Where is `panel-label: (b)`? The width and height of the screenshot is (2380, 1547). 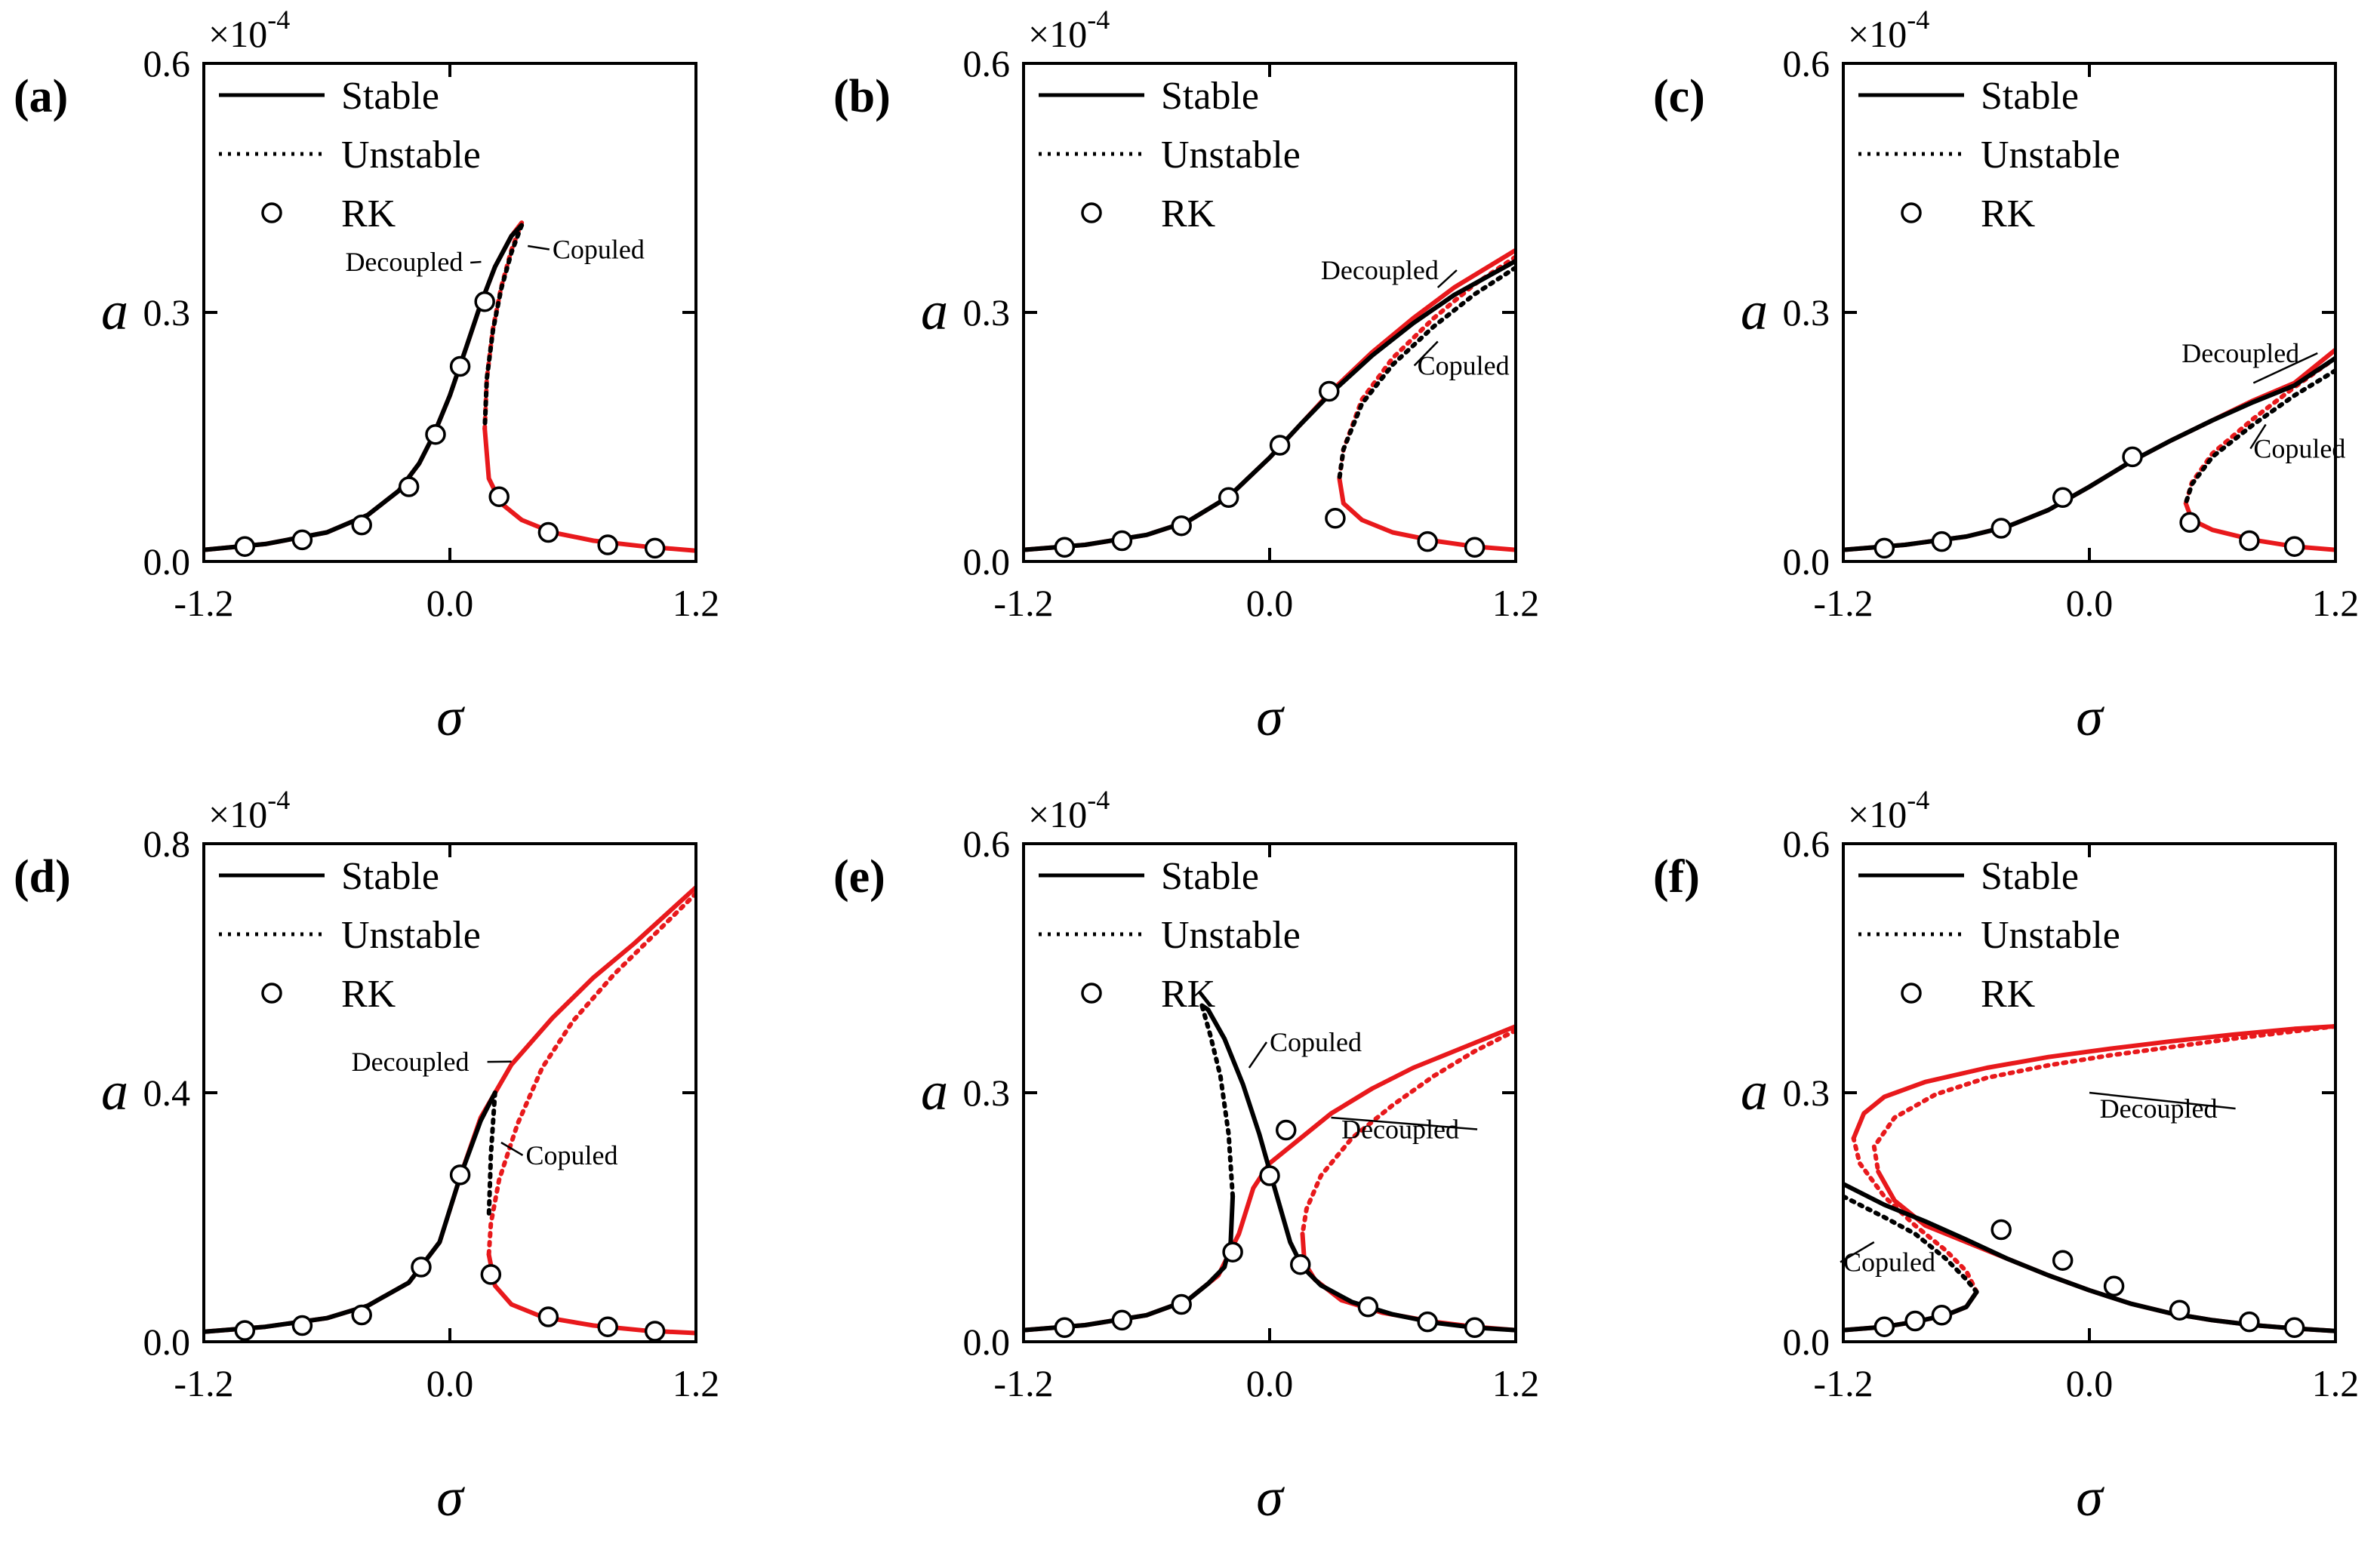 panel-label: (b) is located at coordinates (862, 96).